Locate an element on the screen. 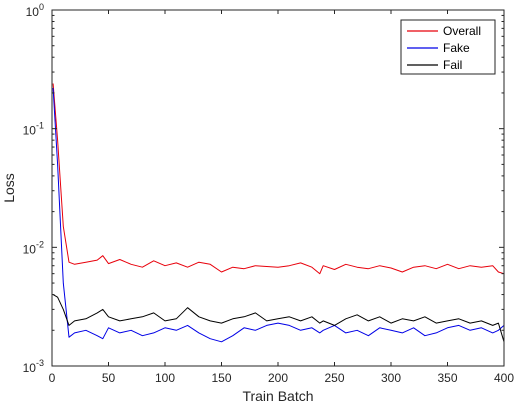  legend: Overall Fake Fail is located at coordinates (448, 47).